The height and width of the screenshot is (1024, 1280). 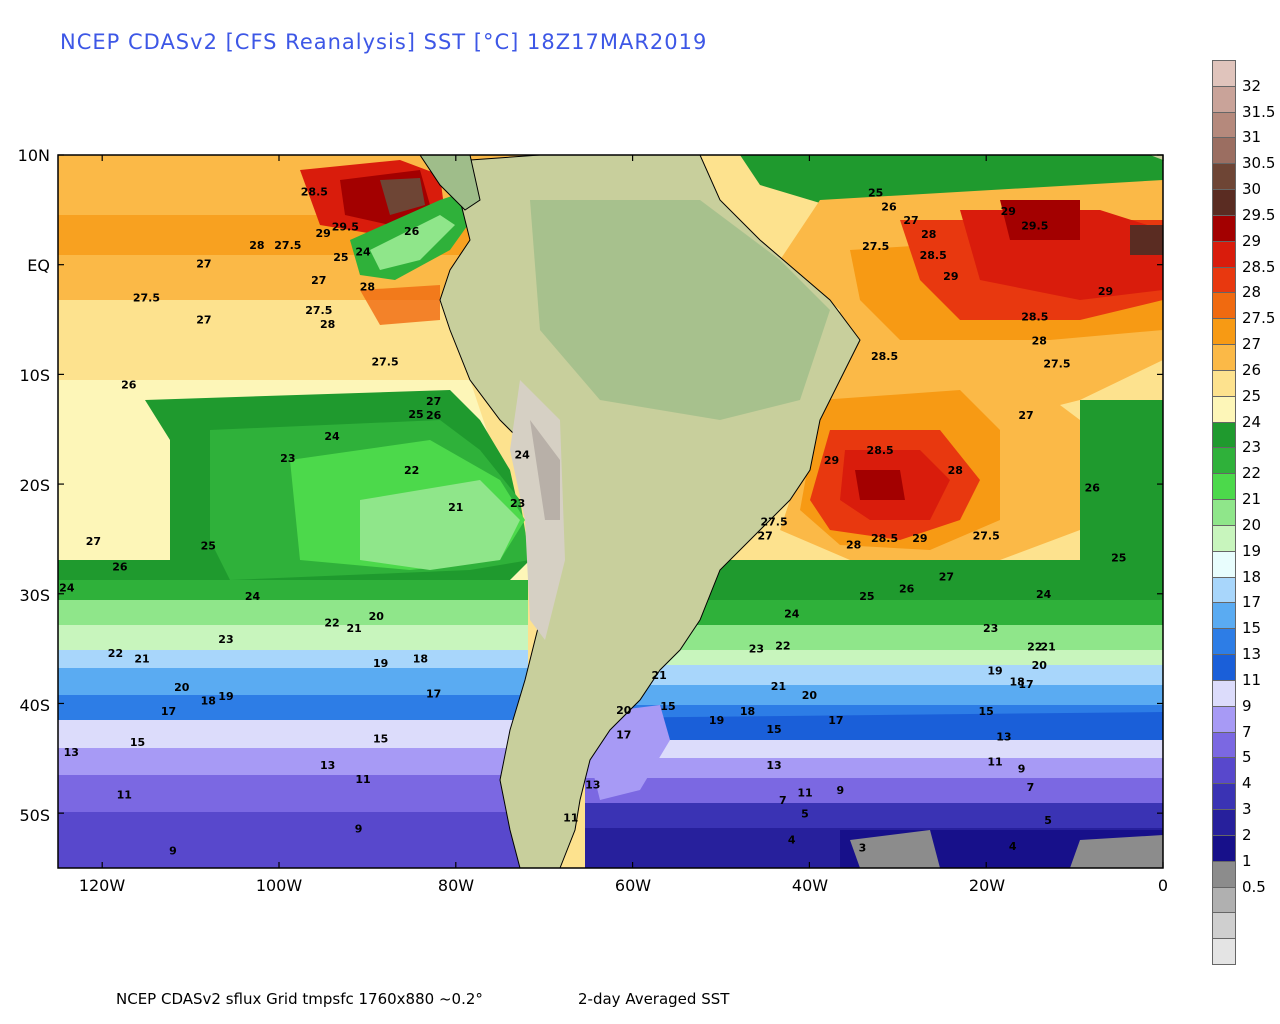 I want to click on lat-label-40s: 40S, so click(x=34, y=705).